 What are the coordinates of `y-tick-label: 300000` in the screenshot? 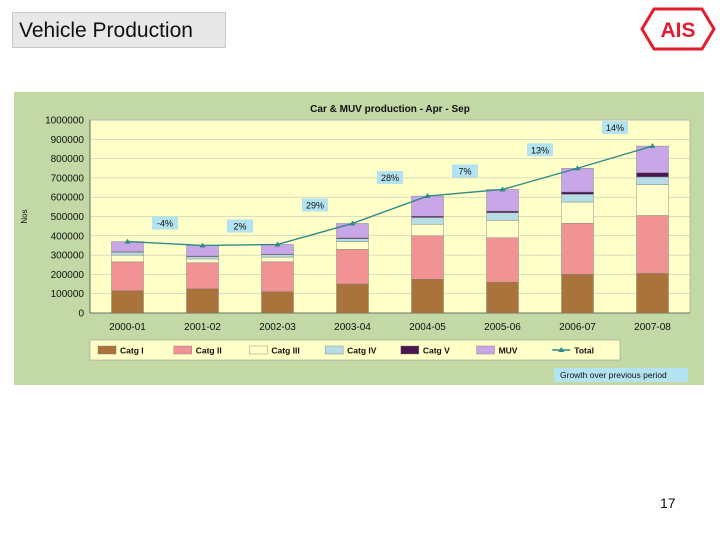 It's located at (68, 256).